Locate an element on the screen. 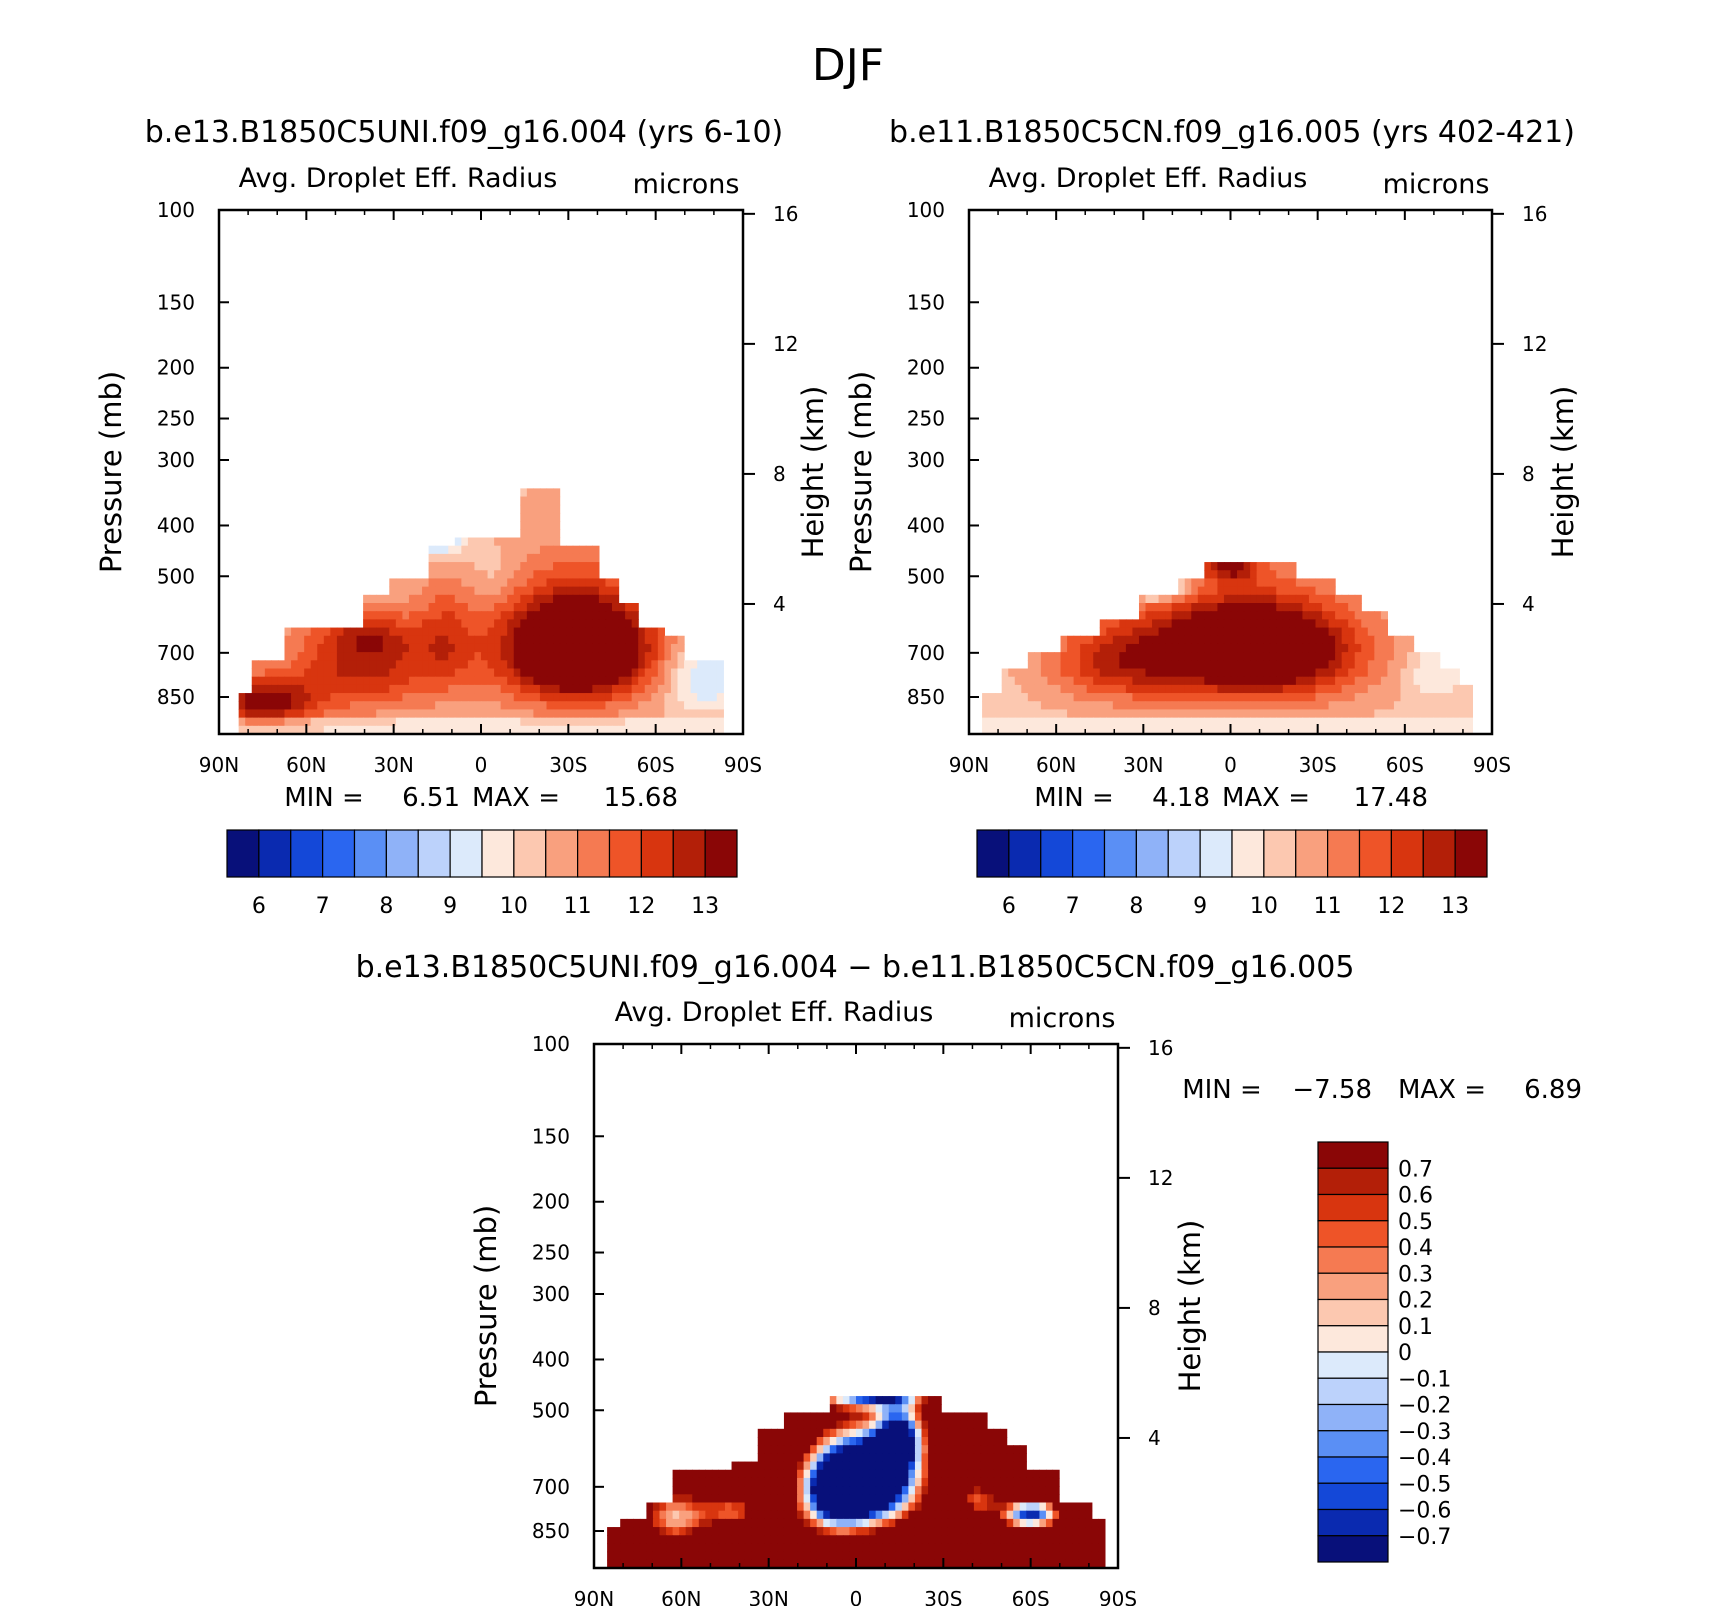 Image resolution: width=1710 pixels, height=1606 pixels. y-tick-label: 150 is located at coordinates (926, 302).